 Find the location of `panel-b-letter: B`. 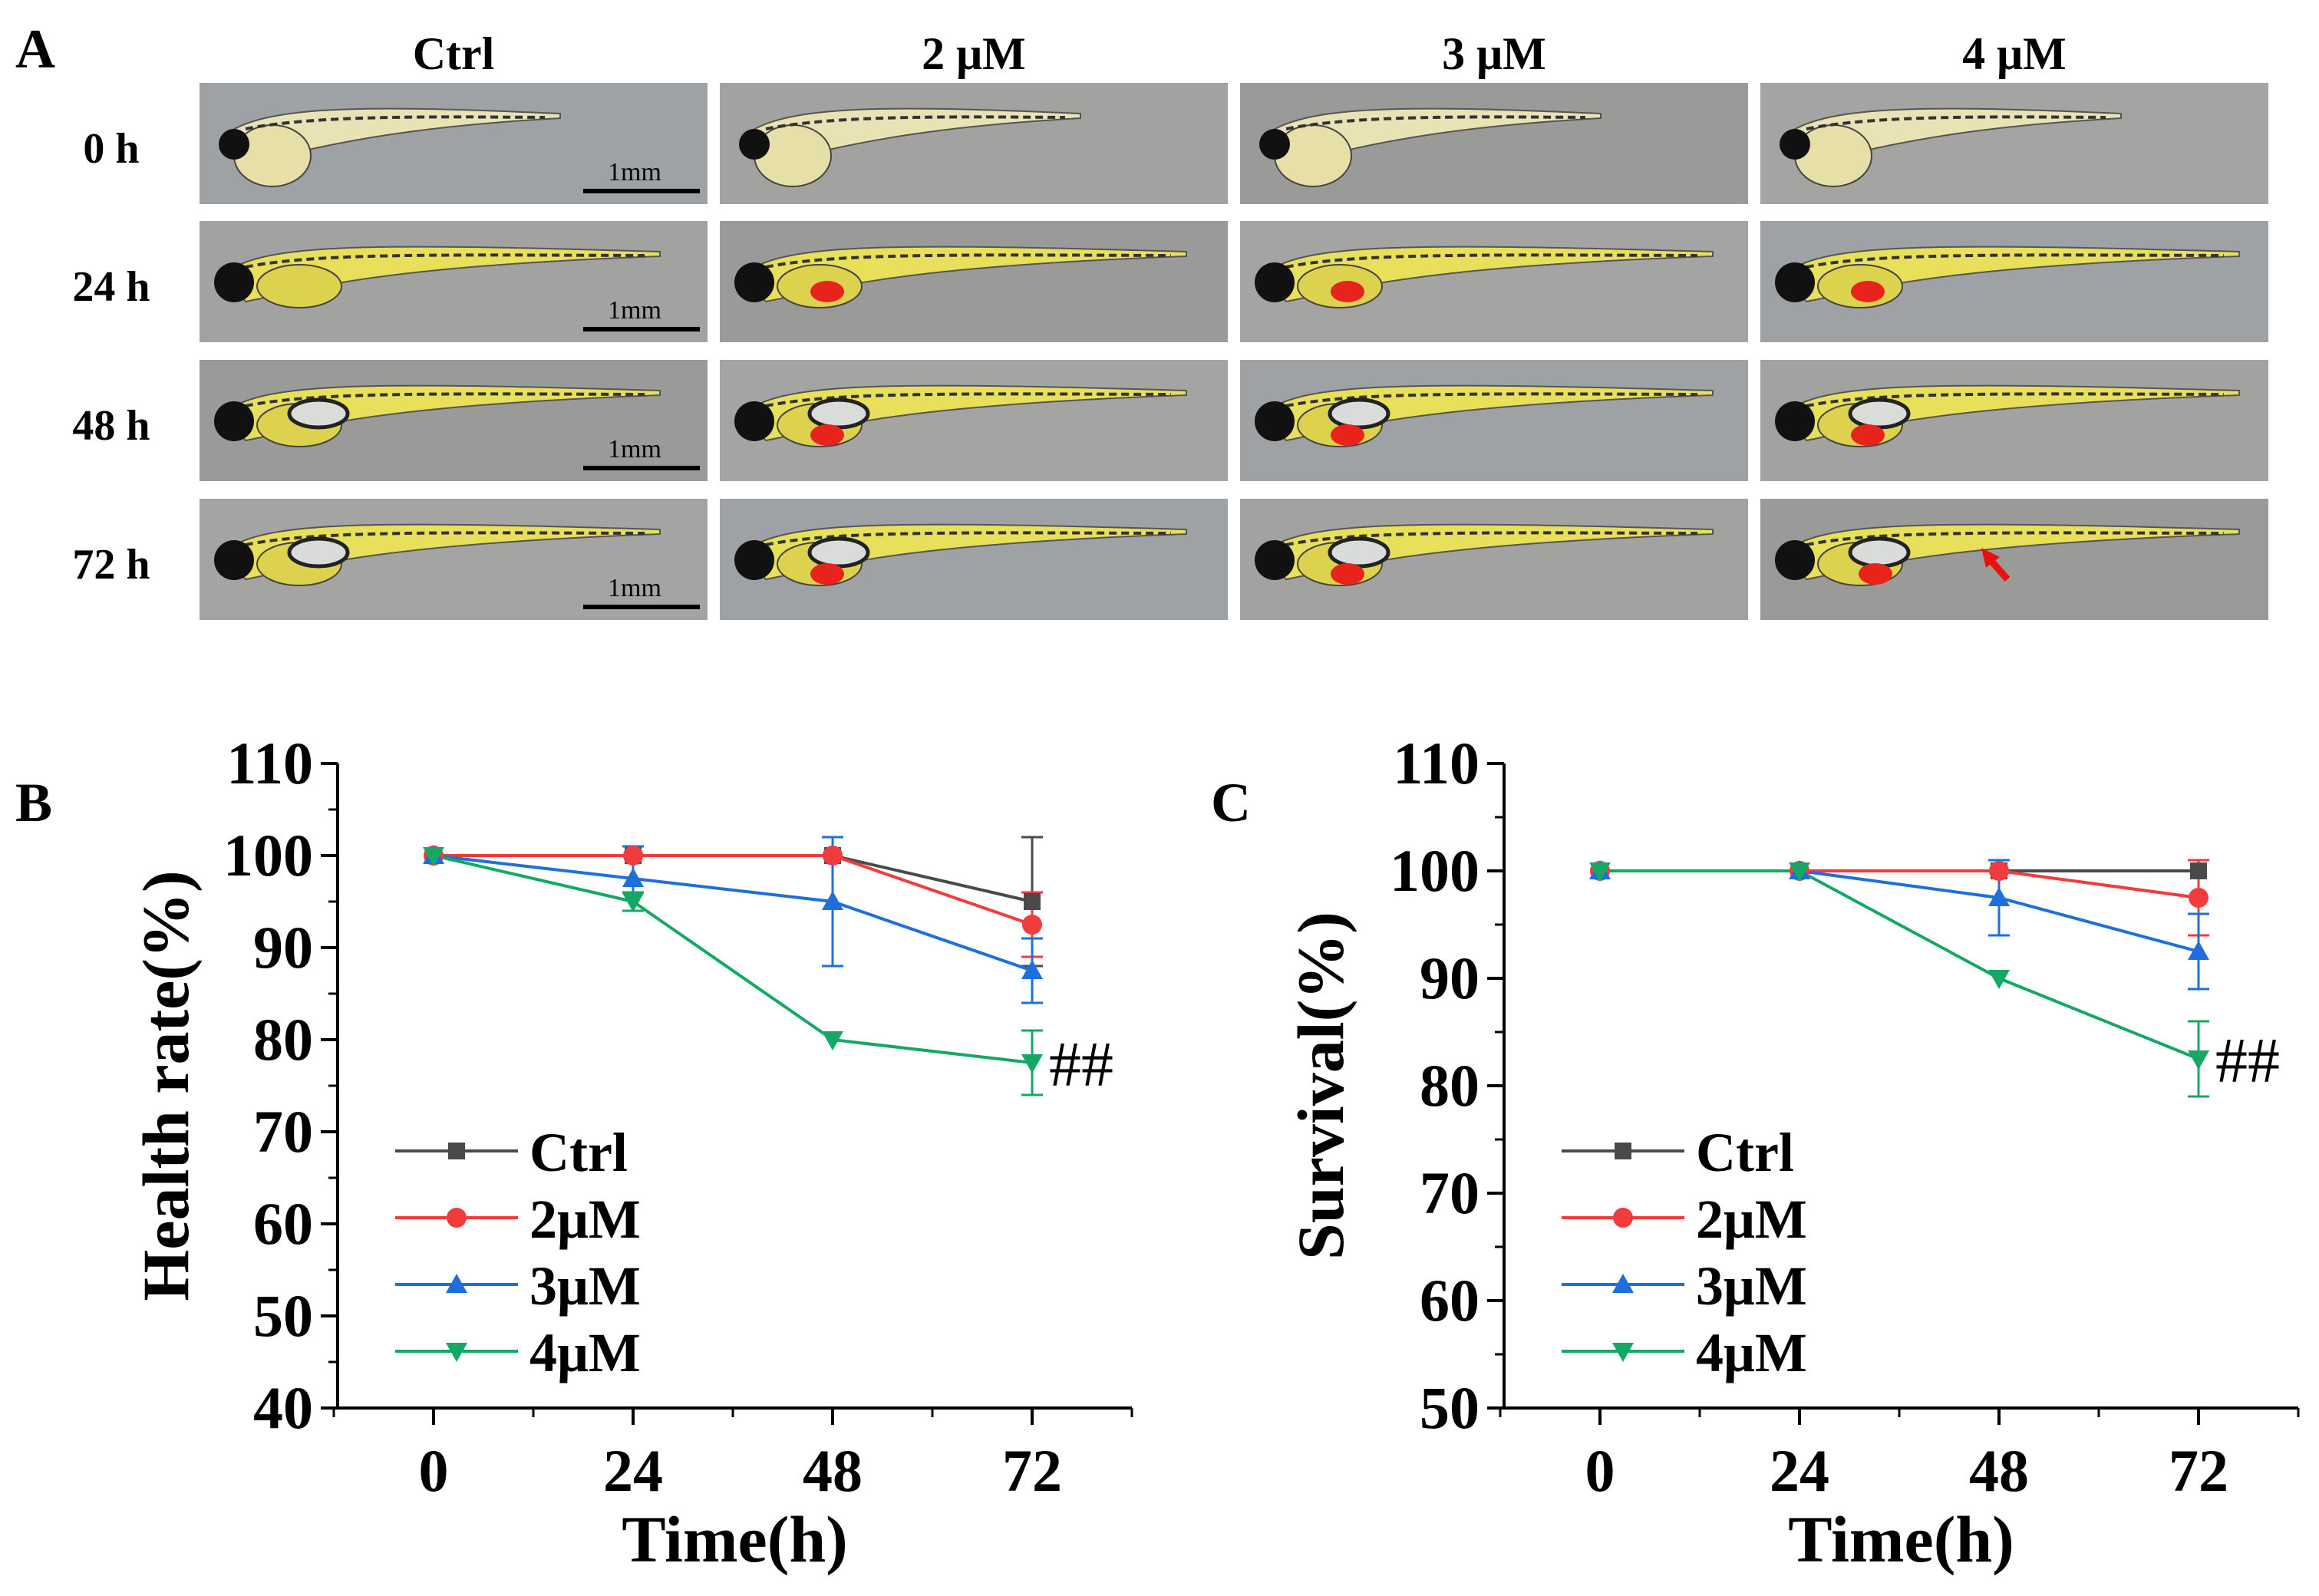

panel-b-letter: B is located at coordinates (34, 802).